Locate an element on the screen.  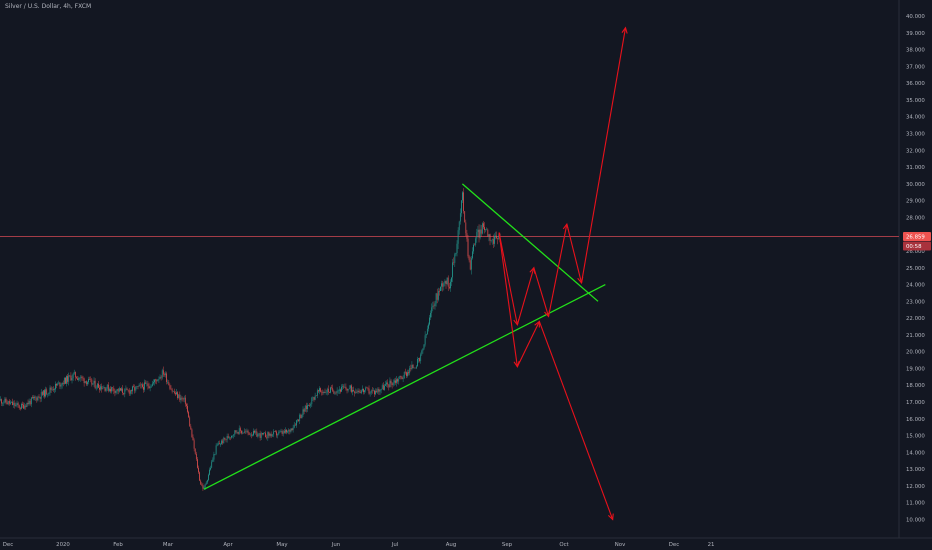
y-tick-label: 26.000 is located at coordinates (915, 252).